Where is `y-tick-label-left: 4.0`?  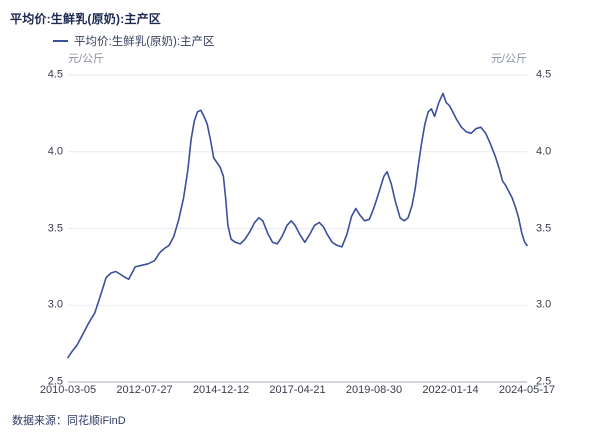
y-tick-label-left: 4.0 is located at coordinates (55, 151).